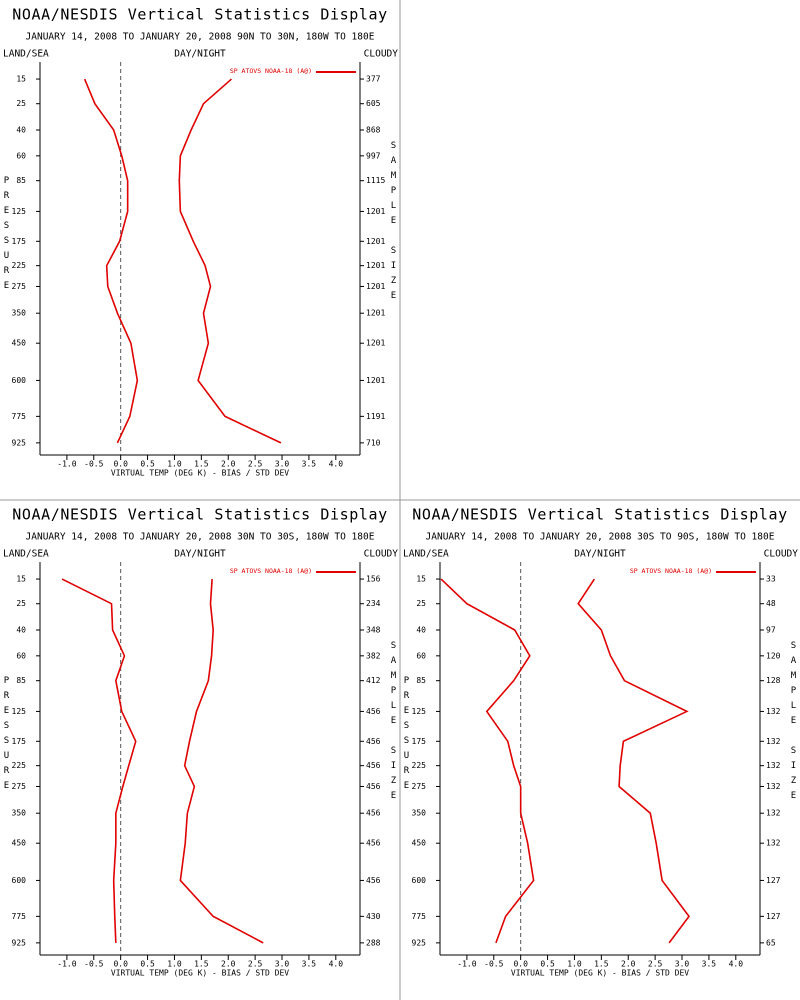 The width and height of the screenshot is (800, 1000). Describe the element at coordinates (373, 916) in the screenshot. I see `sample-size: 430` at that location.